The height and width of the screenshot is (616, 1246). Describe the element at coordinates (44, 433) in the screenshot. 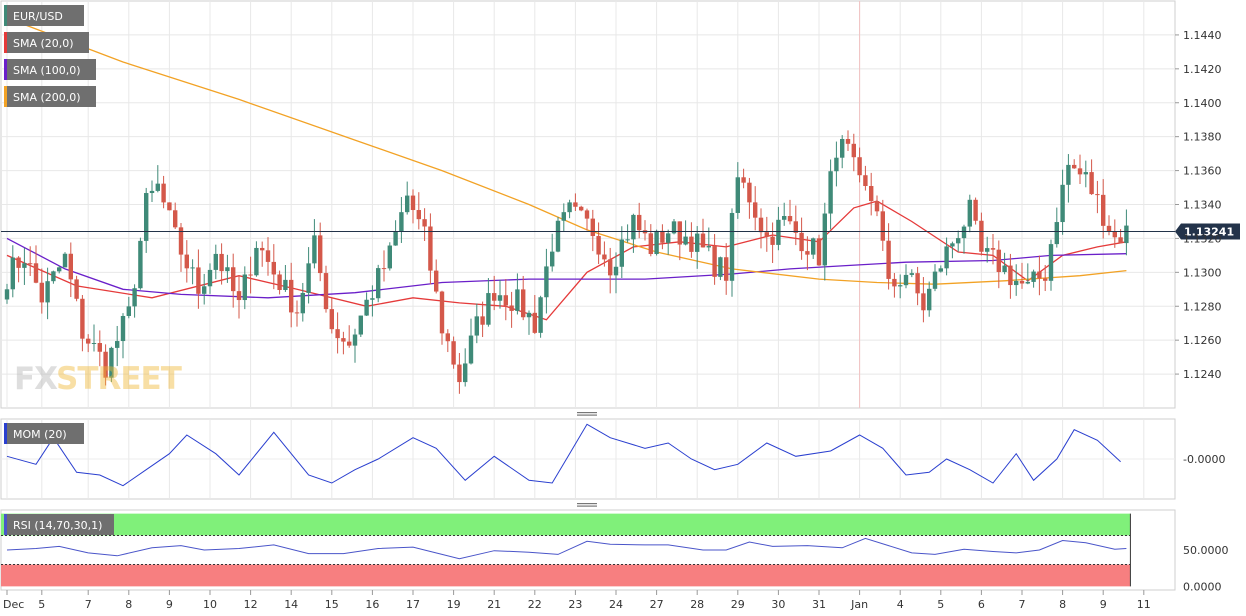

I see `legend-momentum: MOM (20)` at that location.